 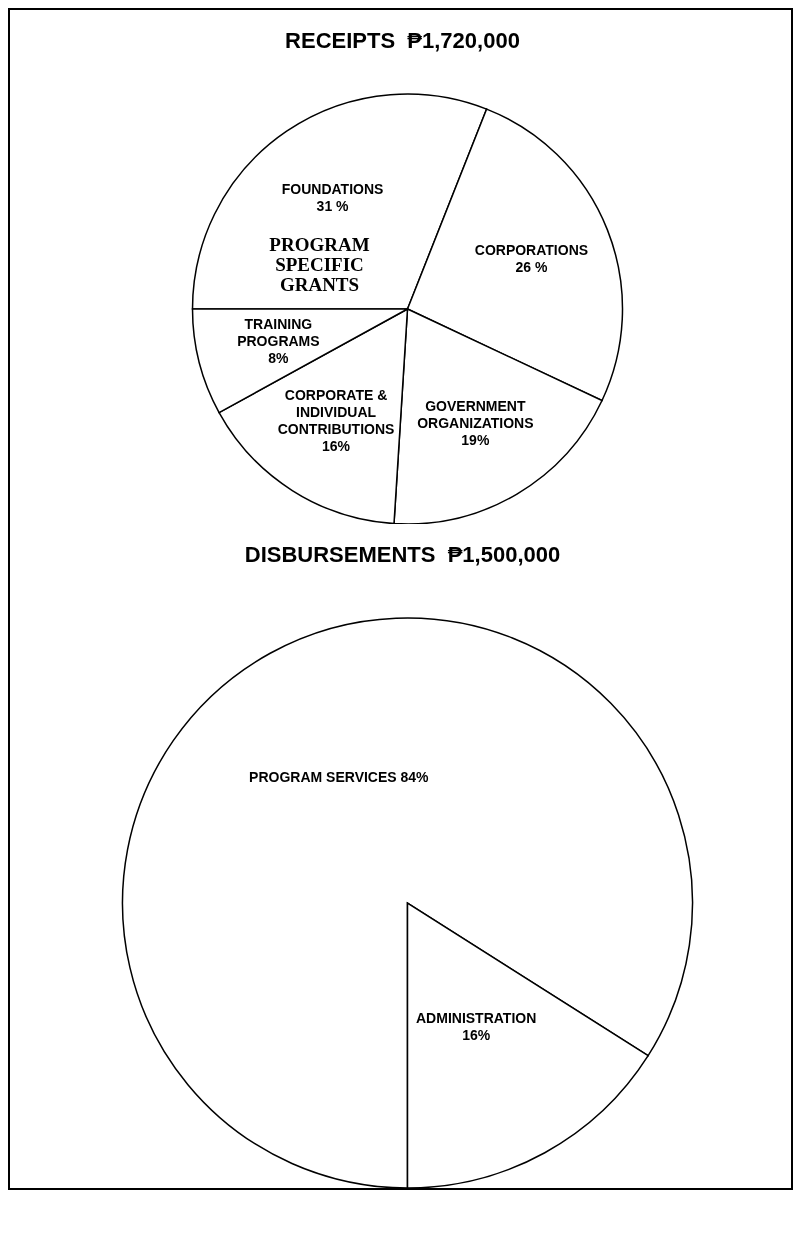 What do you see at coordinates (531, 267) in the screenshot?
I see `data-label: 26 %` at bounding box center [531, 267].